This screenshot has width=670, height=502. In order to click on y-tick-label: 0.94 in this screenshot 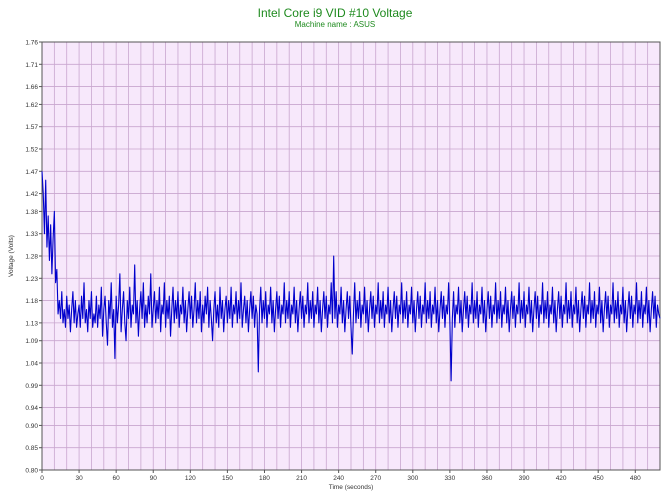, I will do `click(31, 408)`.